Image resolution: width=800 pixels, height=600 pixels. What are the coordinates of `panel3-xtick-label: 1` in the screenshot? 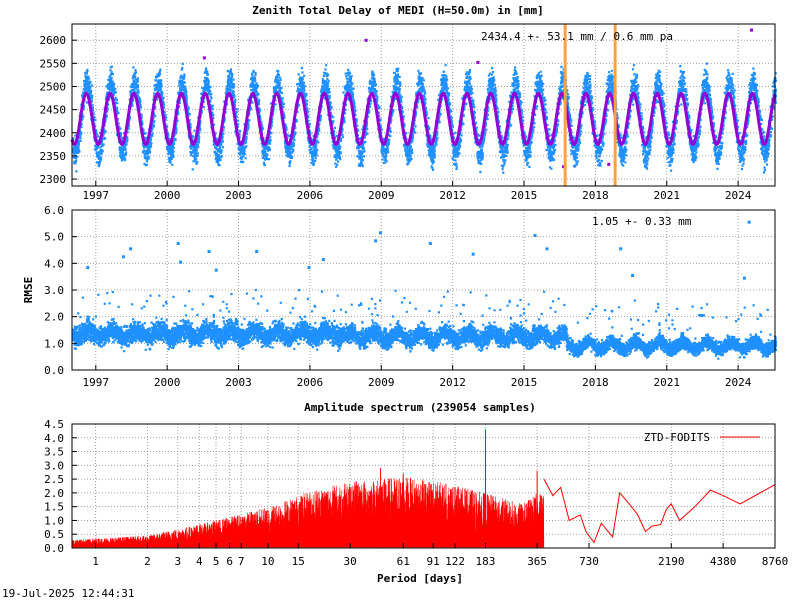 It's located at (95, 561).